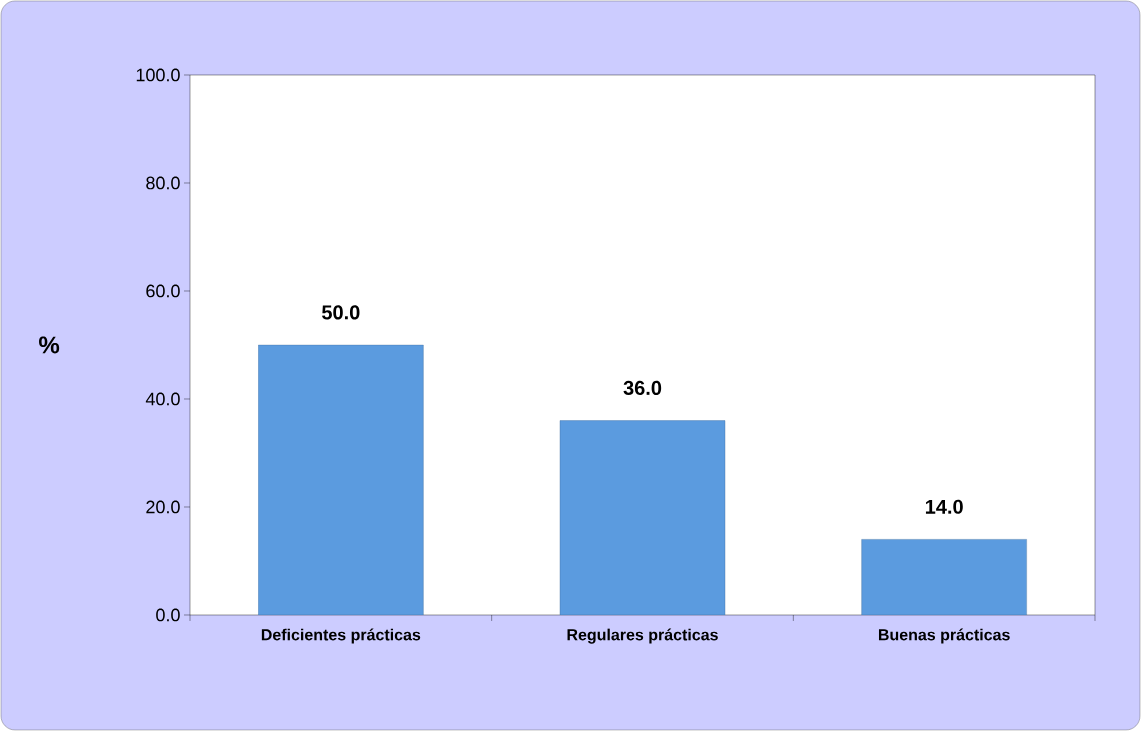 The image size is (1141, 731). I want to click on y-tick-label: 100.0, so click(158, 75).